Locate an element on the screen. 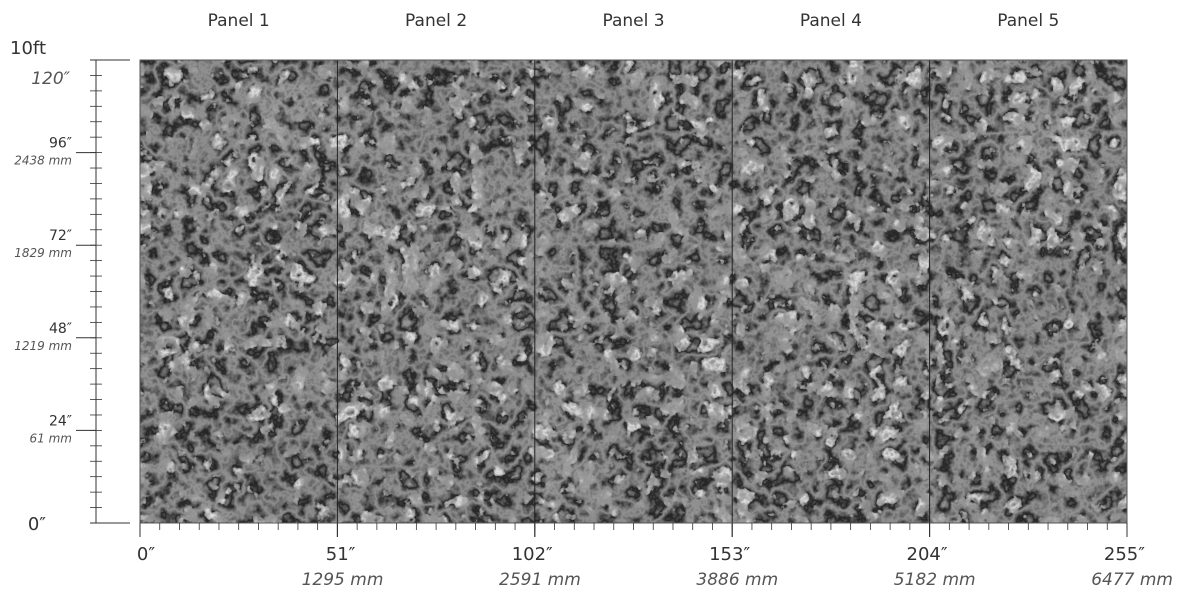 This screenshot has height=616, width=1180. vertical-tick-sub-label: 1219 mm is located at coordinates (43, 346).